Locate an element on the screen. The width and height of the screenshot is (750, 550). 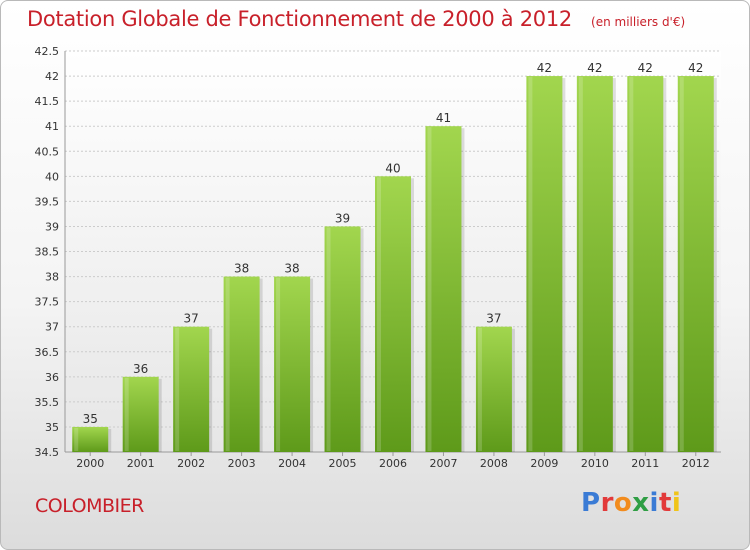
y-tick-label: 41.5 is located at coordinates (47, 101).